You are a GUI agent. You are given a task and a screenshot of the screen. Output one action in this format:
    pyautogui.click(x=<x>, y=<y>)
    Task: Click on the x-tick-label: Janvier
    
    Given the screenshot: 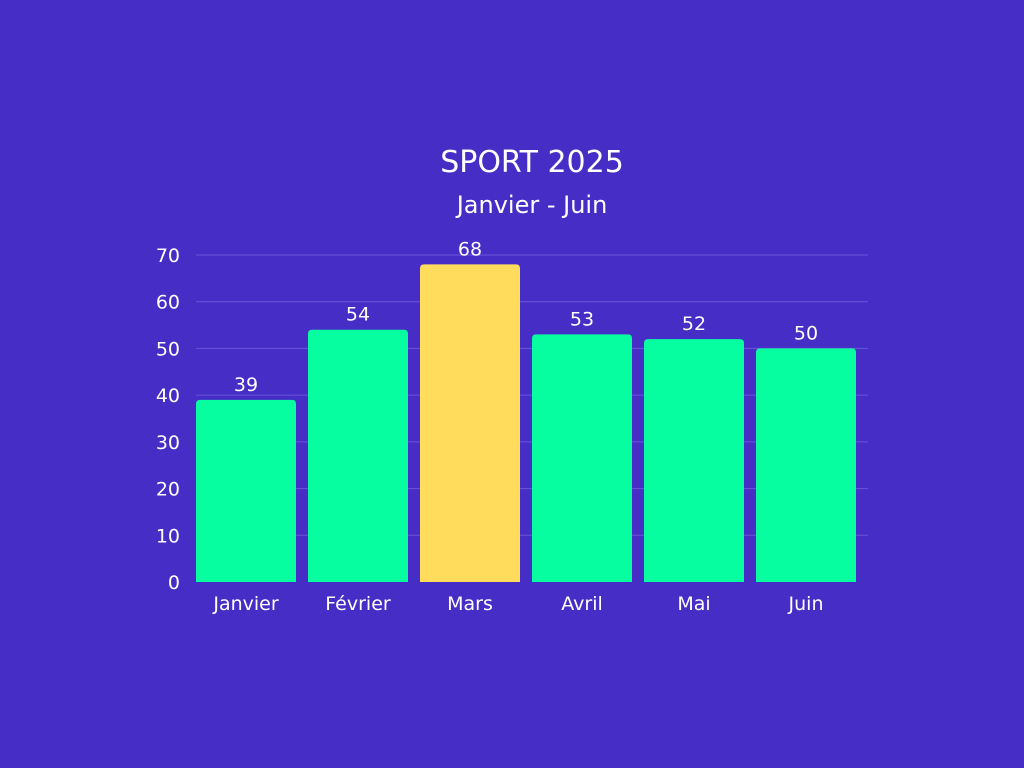 What is the action you would take?
    pyautogui.click(x=245, y=604)
    